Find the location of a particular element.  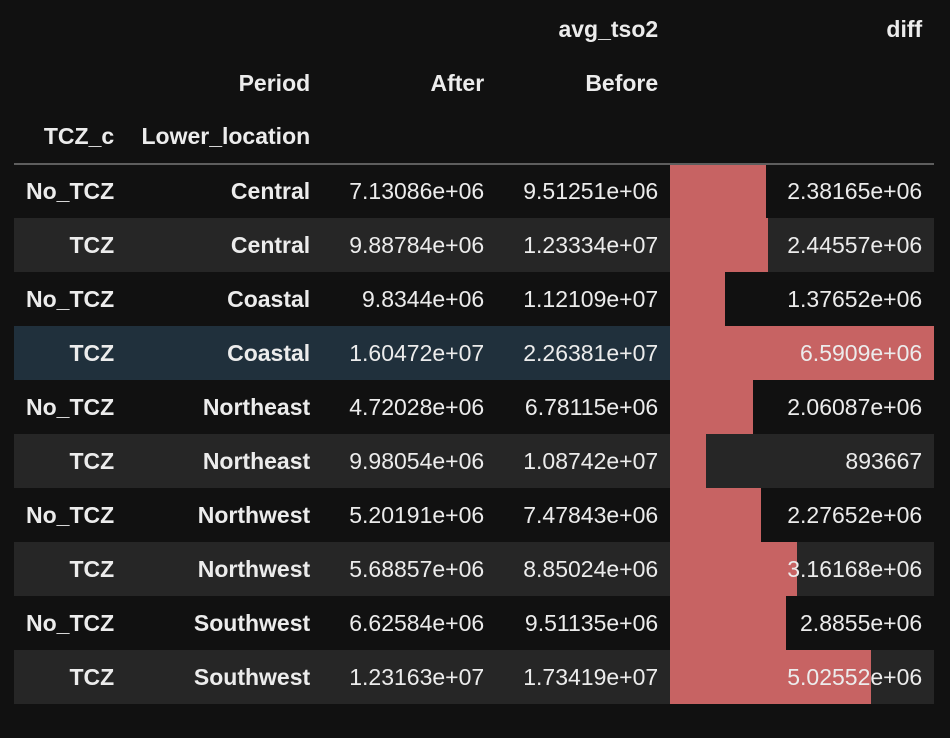

header-row-top: avg_tso2 diff is located at coordinates (474, 29).